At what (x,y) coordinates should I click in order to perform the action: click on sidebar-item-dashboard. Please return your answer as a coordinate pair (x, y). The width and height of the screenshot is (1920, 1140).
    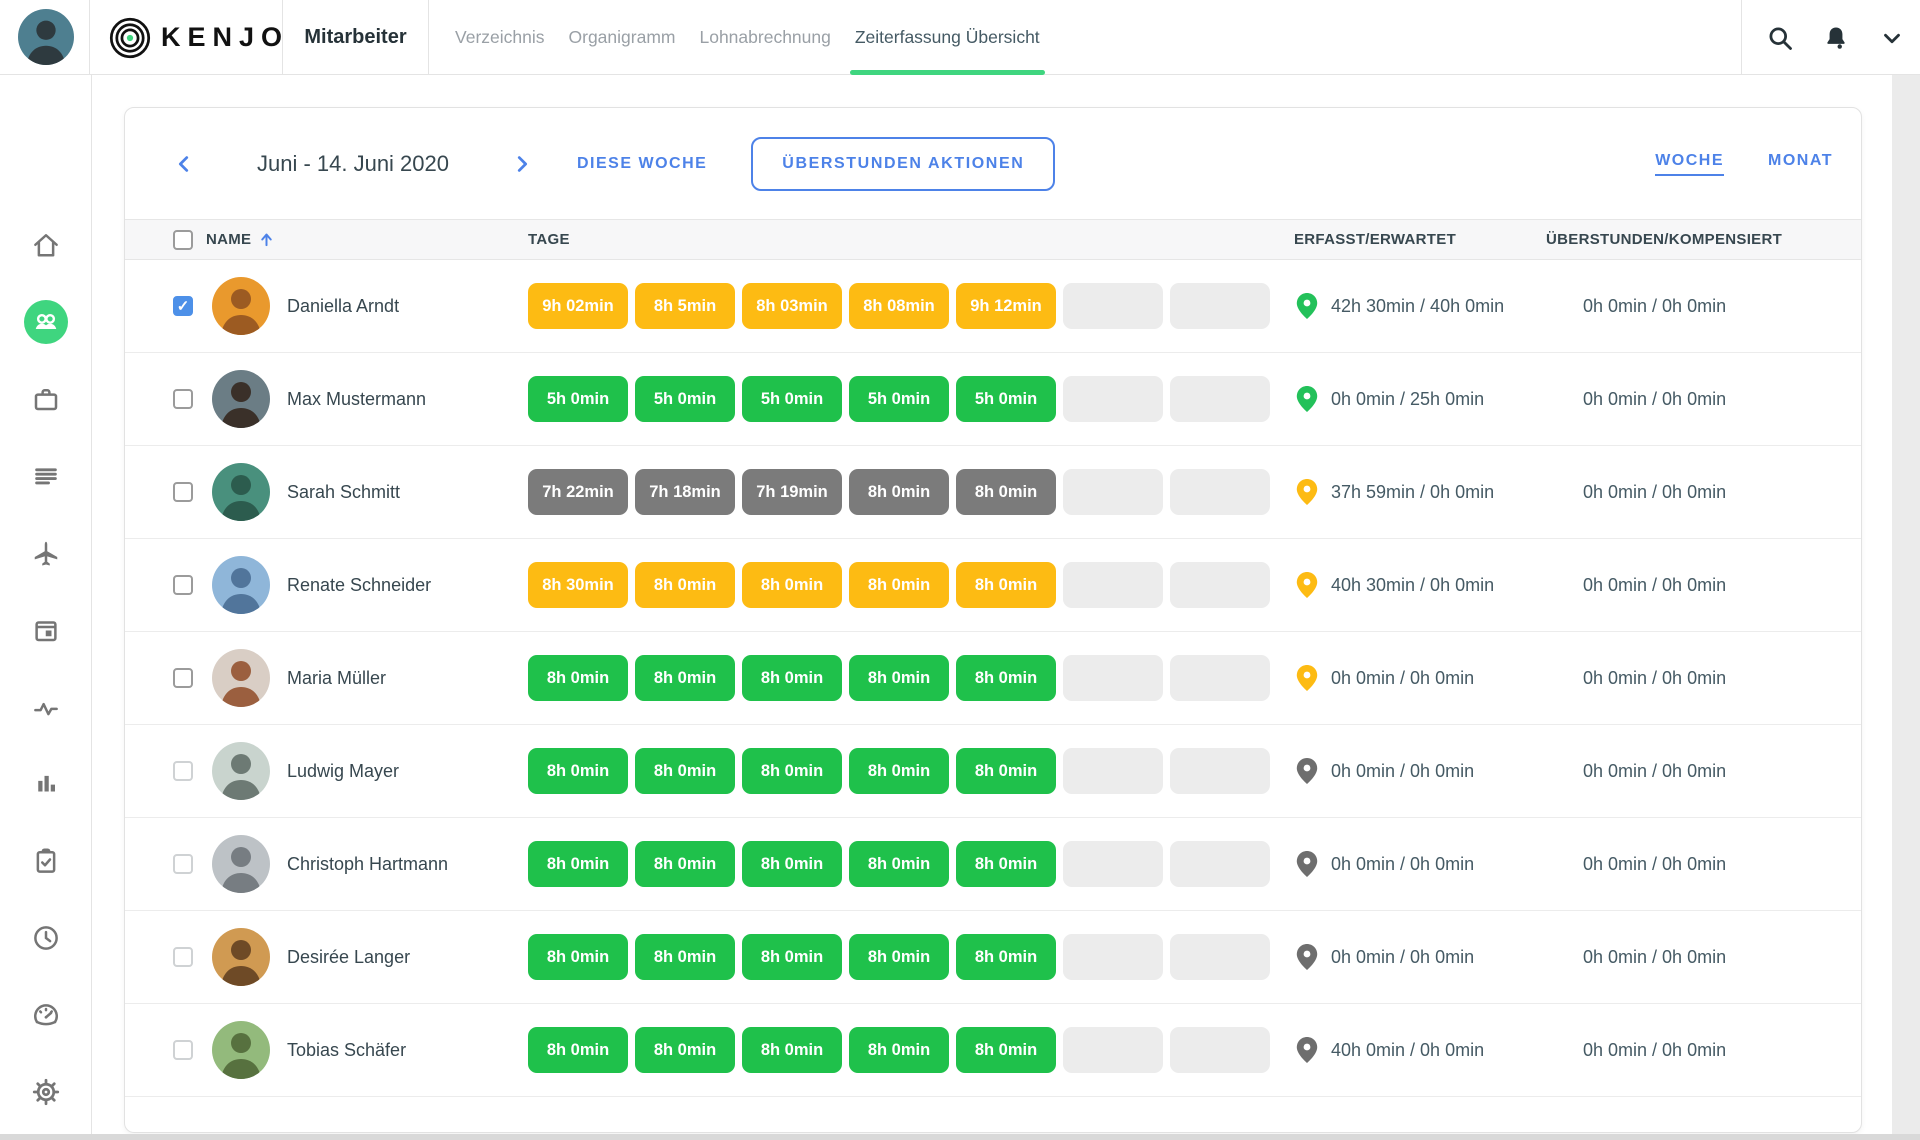
    Looking at the image, I should click on (46, 1015).